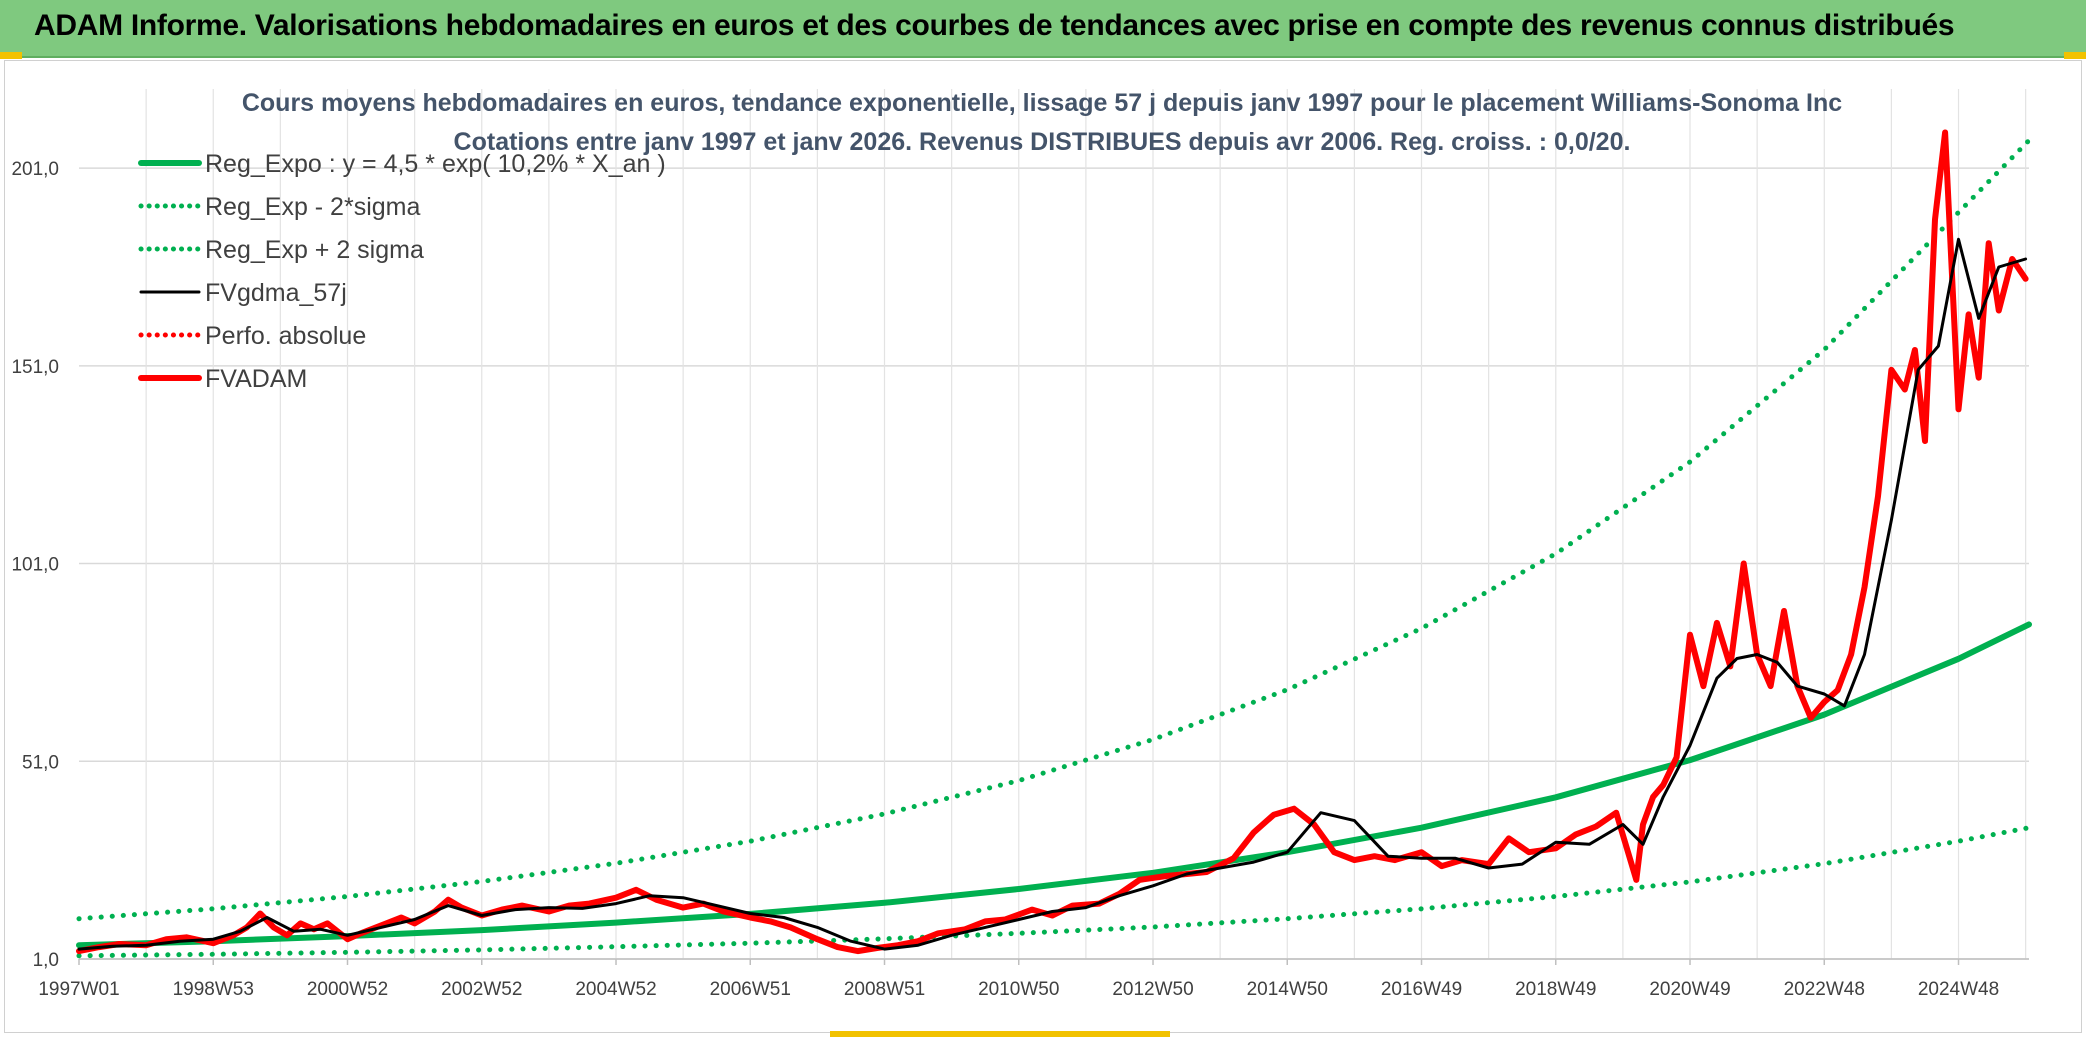 The height and width of the screenshot is (1037, 2086). I want to click on x-tick-label: 2016W49, so click(1421, 989).